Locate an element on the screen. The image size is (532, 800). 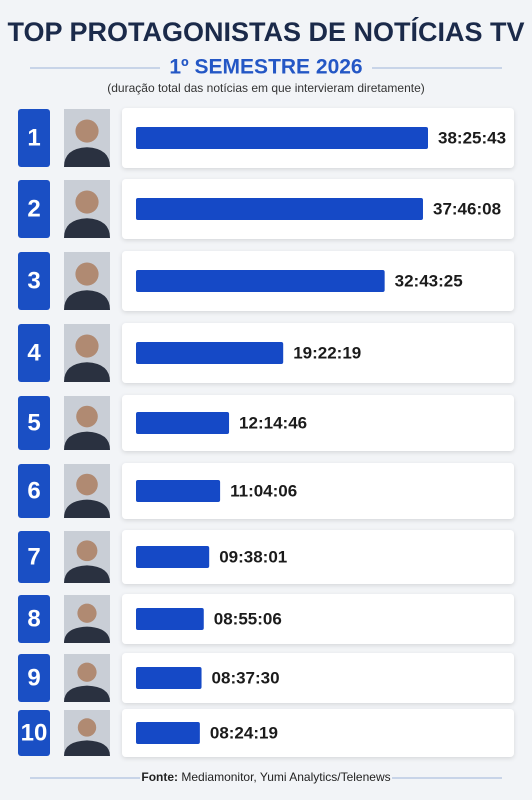
rank-label: 5 is located at coordinates (33, 422).